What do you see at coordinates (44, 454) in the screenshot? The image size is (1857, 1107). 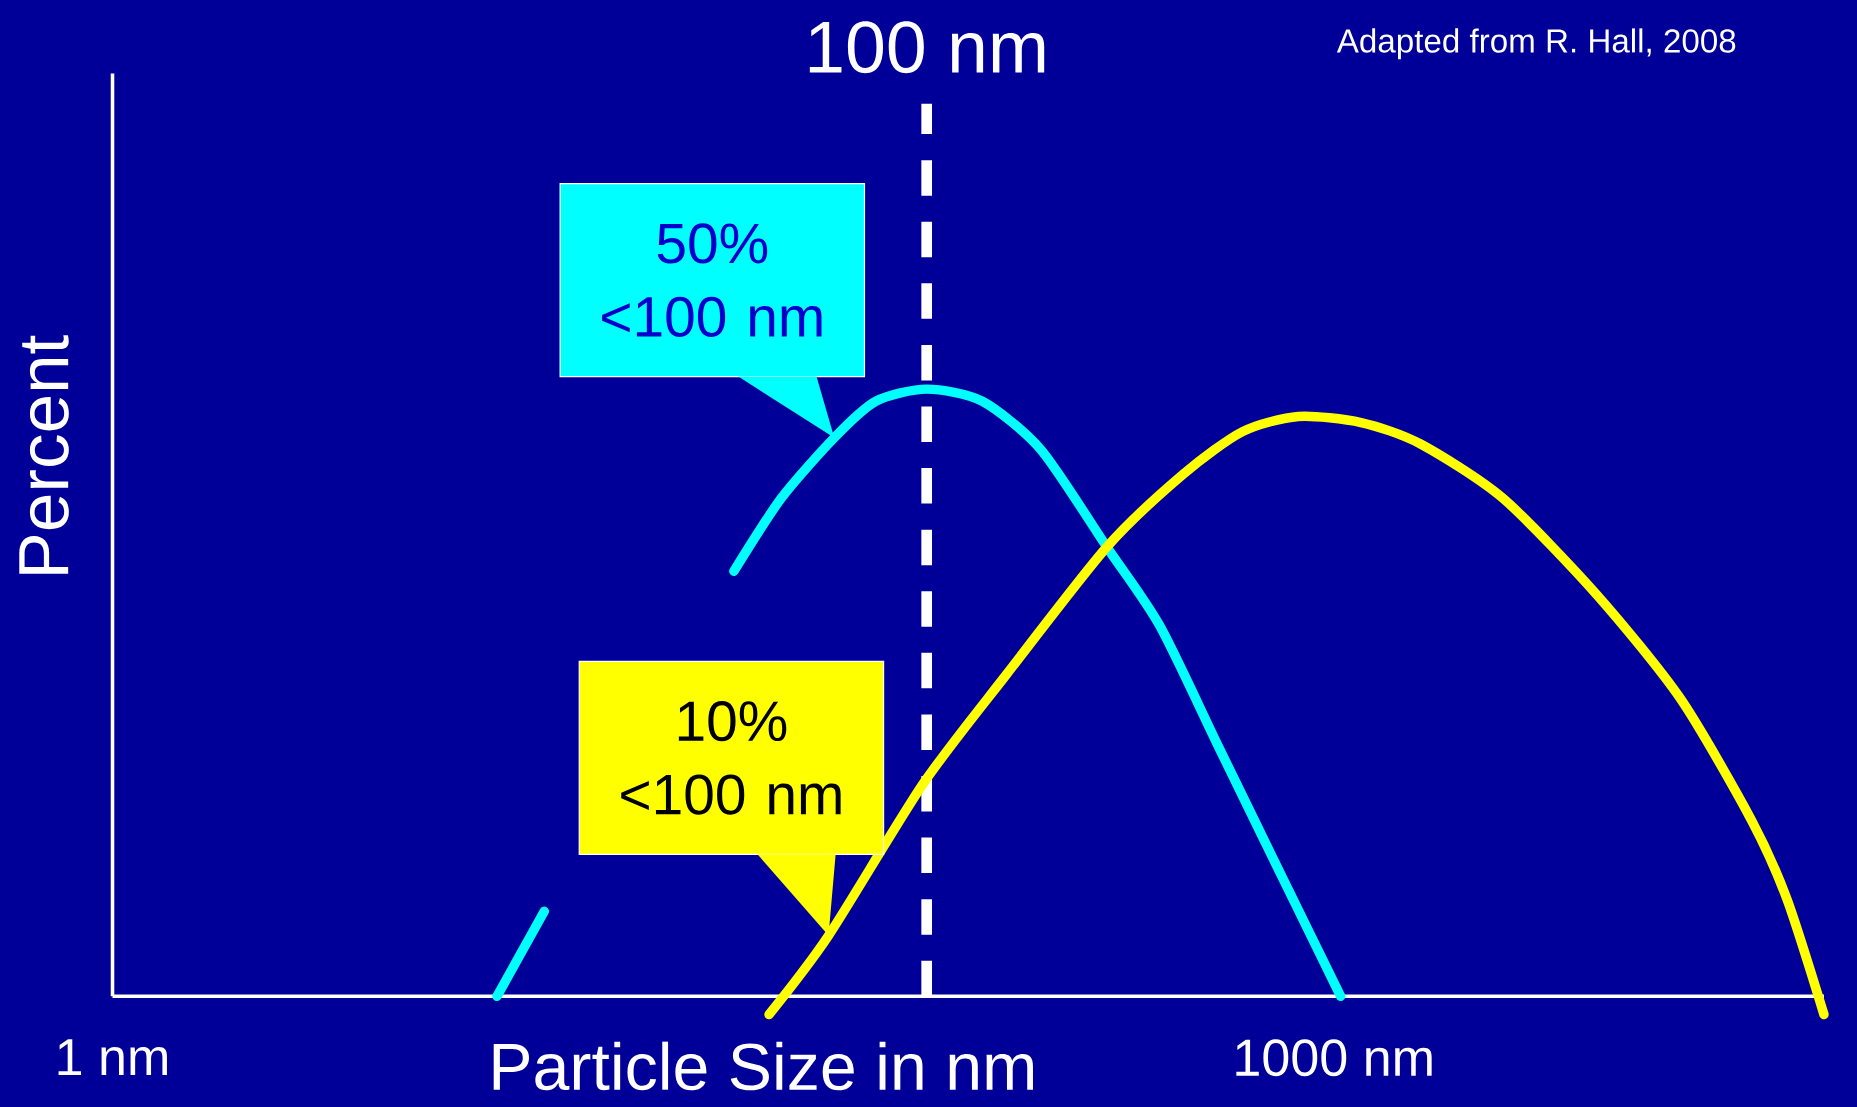 I see `y-axis-title: Percent` at bounding box center [44, 454].